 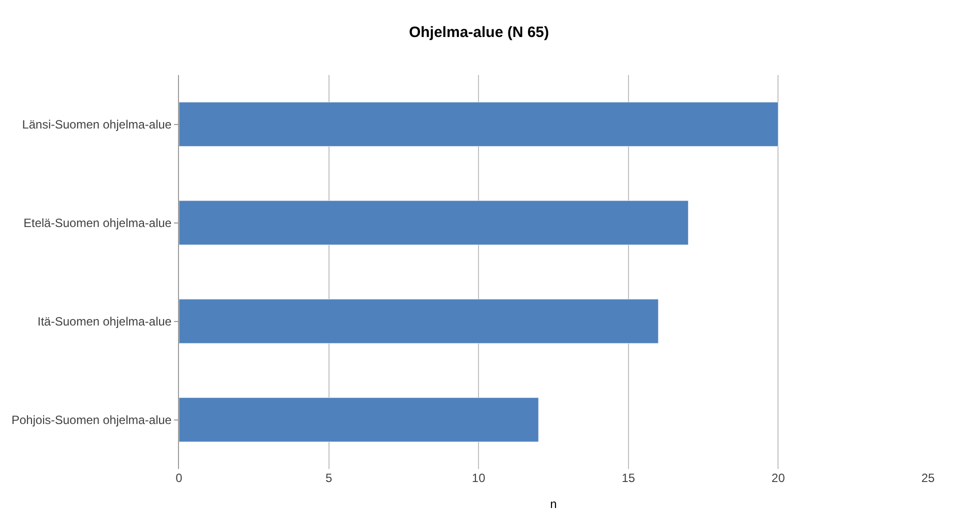 What do you see at coordinates (479, 32) in the screenshot?
I see `chart-title: Ohjelma-alue (N 65)` at bounding box center [479, 32].